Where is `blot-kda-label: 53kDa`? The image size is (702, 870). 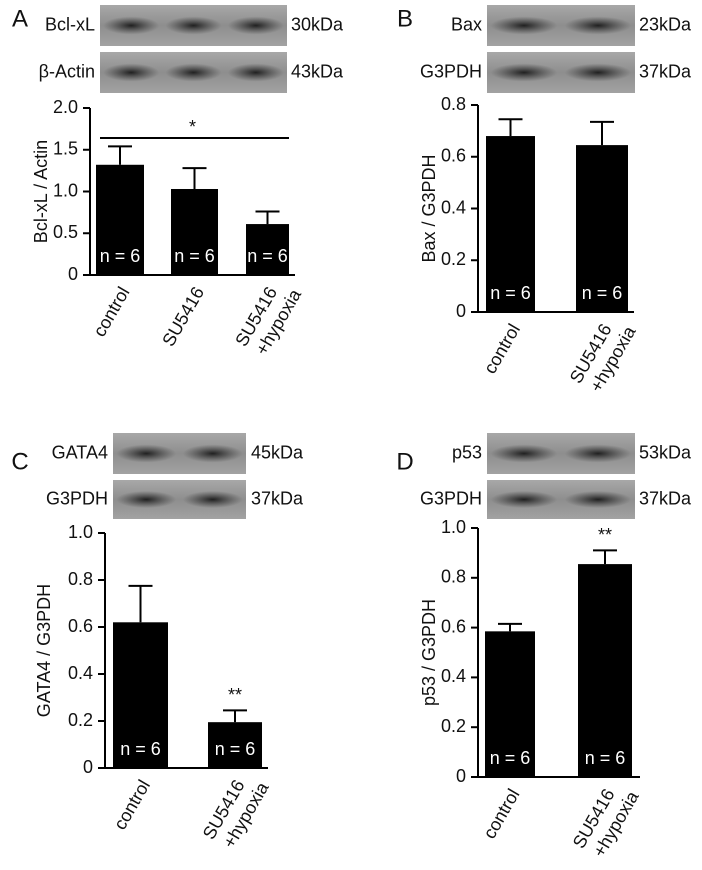
blot-kda-label: 53kDa is located at coordinates (665, 452).